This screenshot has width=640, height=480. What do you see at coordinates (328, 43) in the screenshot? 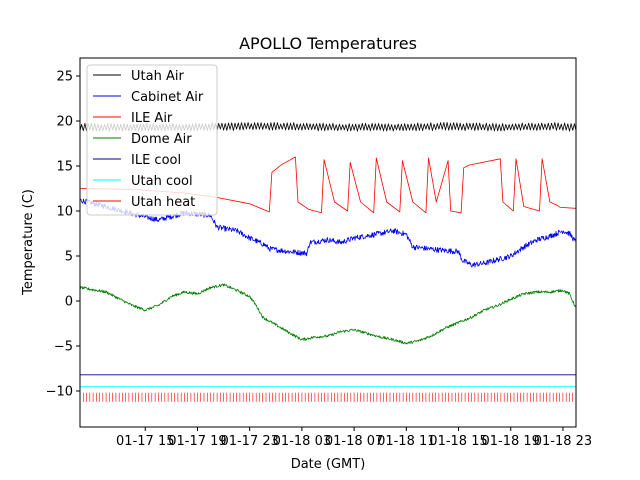
I see `chart-title: APOLLO Temperatures` at bounding box center [328, 43].